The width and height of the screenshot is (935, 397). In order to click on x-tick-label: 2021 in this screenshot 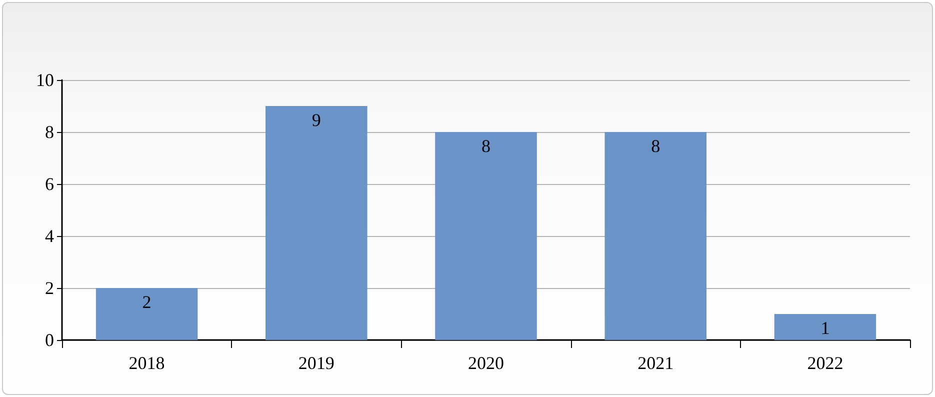, I will do `click(656, 363)`.